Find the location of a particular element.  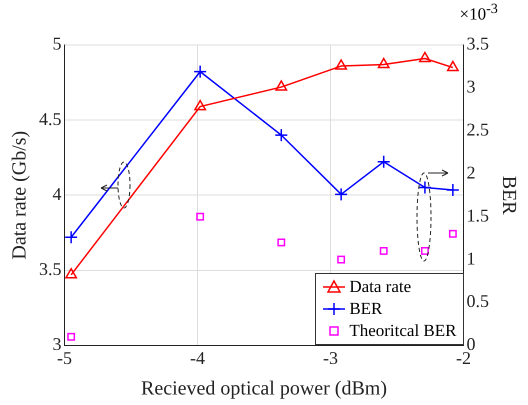

y-tick-label: 4 is located at coordinates (57, 194).